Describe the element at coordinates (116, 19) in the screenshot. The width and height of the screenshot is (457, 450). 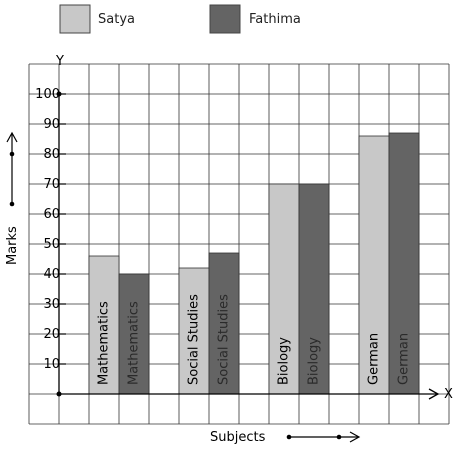
I see `legend-label-satya: Satya` at that location.